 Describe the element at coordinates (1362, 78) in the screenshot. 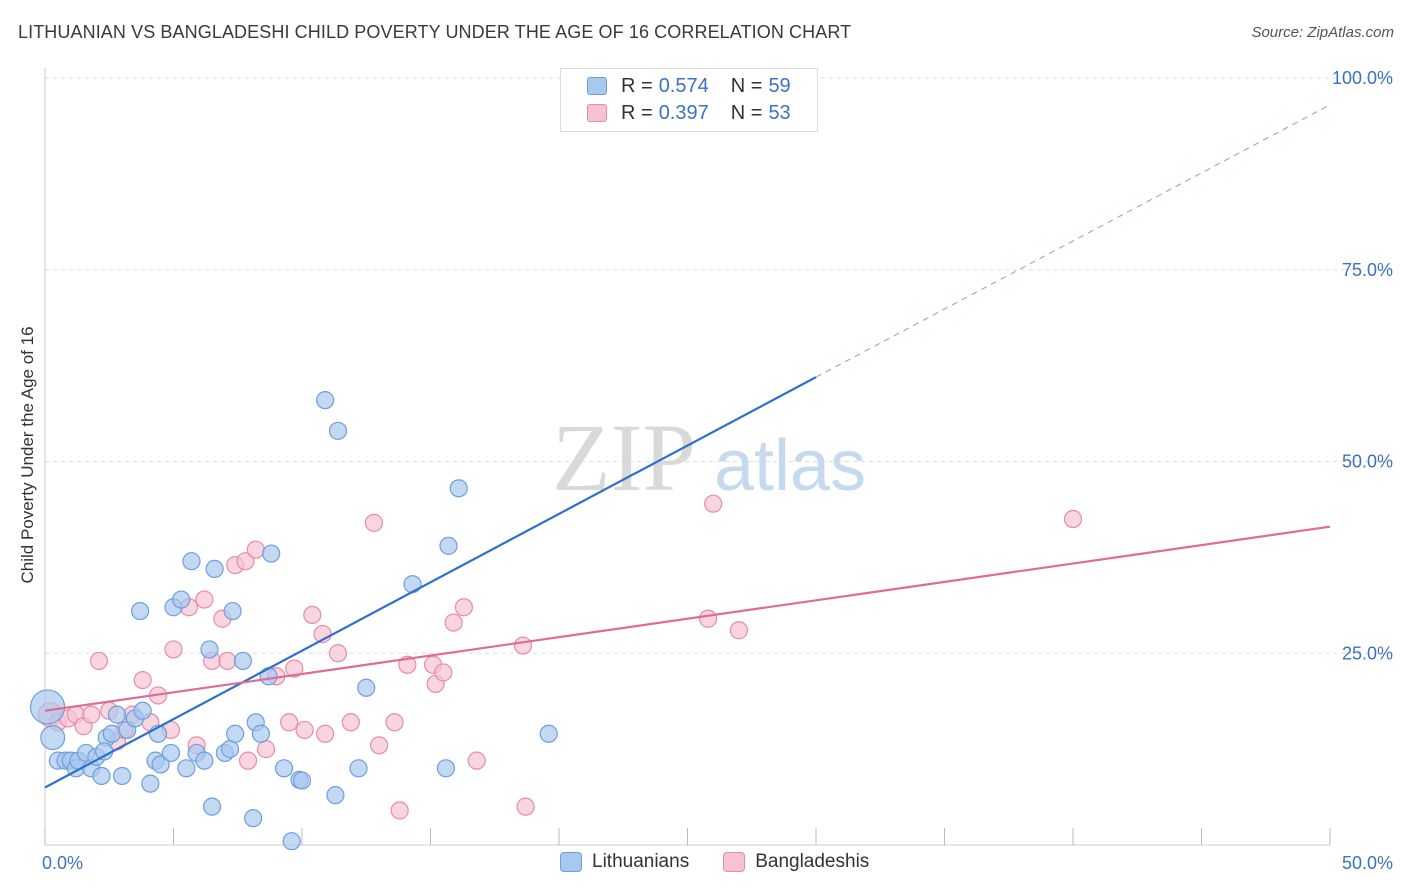

I see `y-tick-label-100: 100.0%` at that location.